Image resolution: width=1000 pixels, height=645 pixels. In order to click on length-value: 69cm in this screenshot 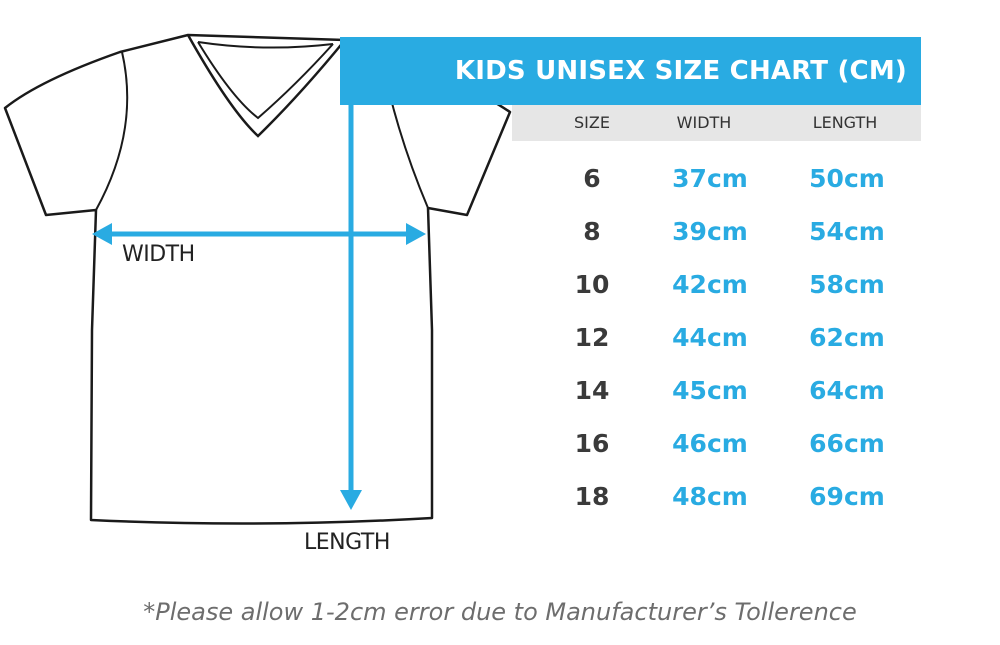, I will do `click(847, 496)`.